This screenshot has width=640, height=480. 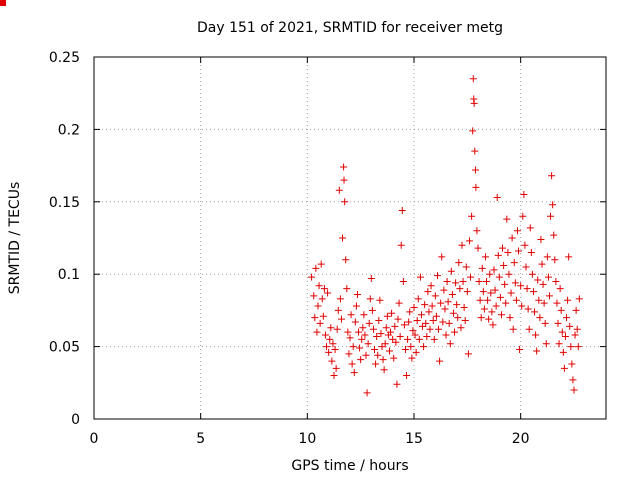 I want to click on x-tick-label: 15, so click(x=414, y=439).